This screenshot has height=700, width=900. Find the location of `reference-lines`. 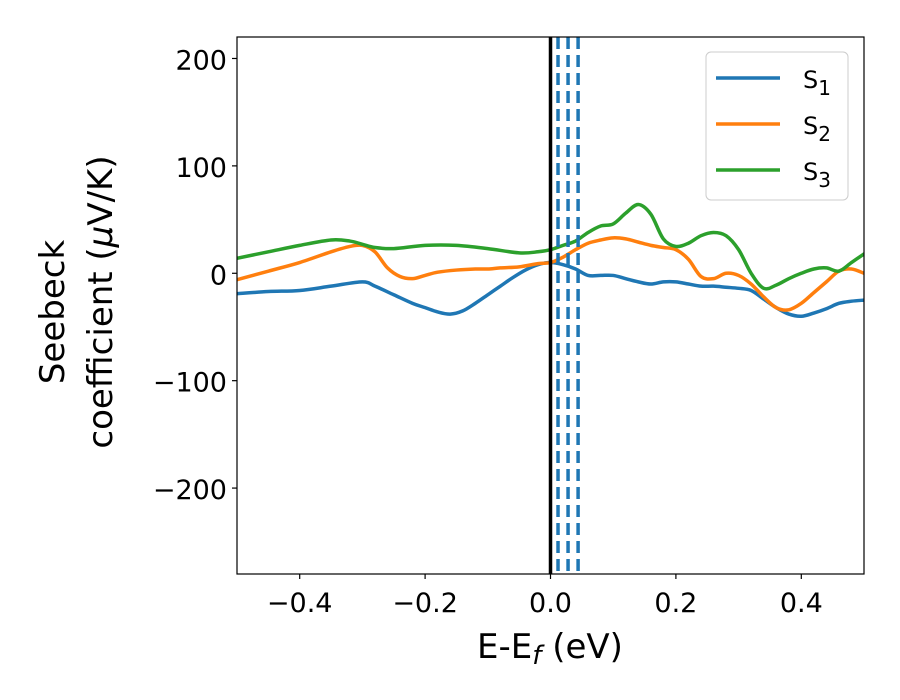

reference-lines is located at coordinates (564, 305).